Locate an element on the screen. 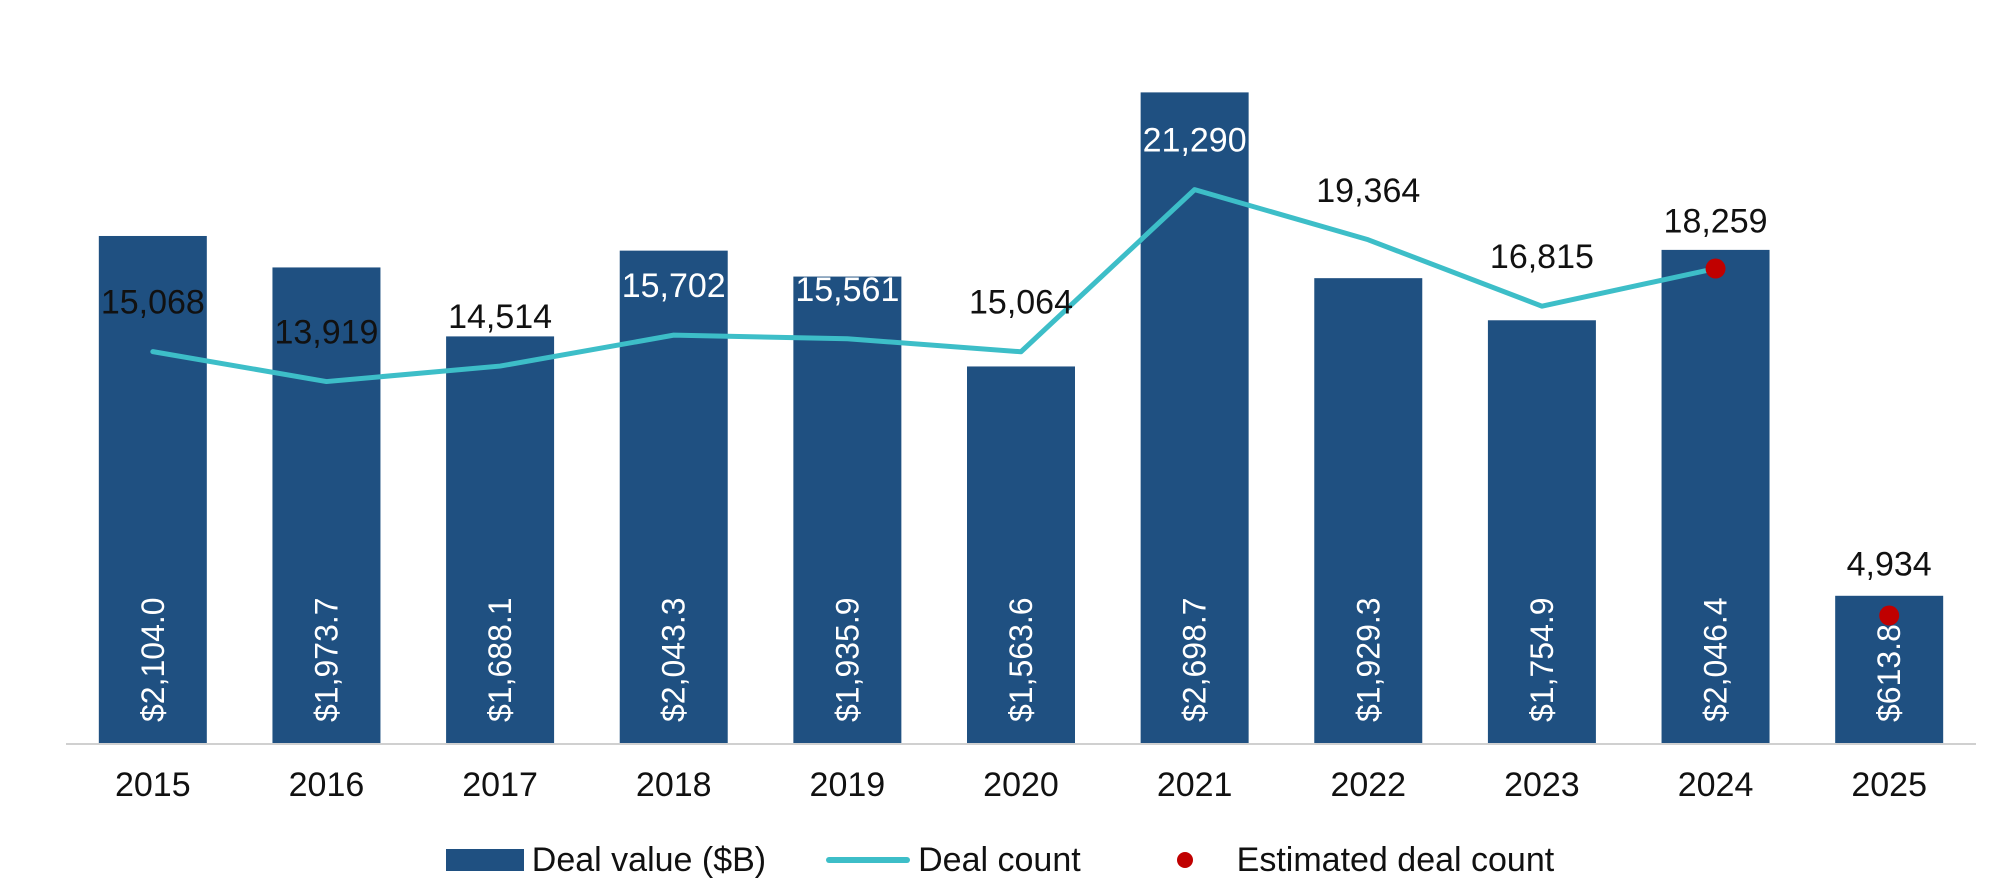  x-tick-label-2020: 2020 is located at coordinates (1021, 785).